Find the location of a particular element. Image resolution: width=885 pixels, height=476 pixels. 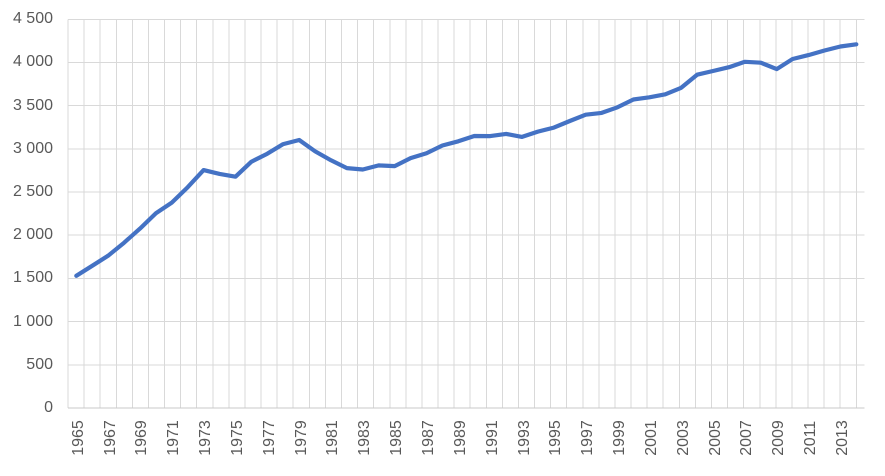

x-axis-tick-label: 1977 is located at coordinates (269, 438).